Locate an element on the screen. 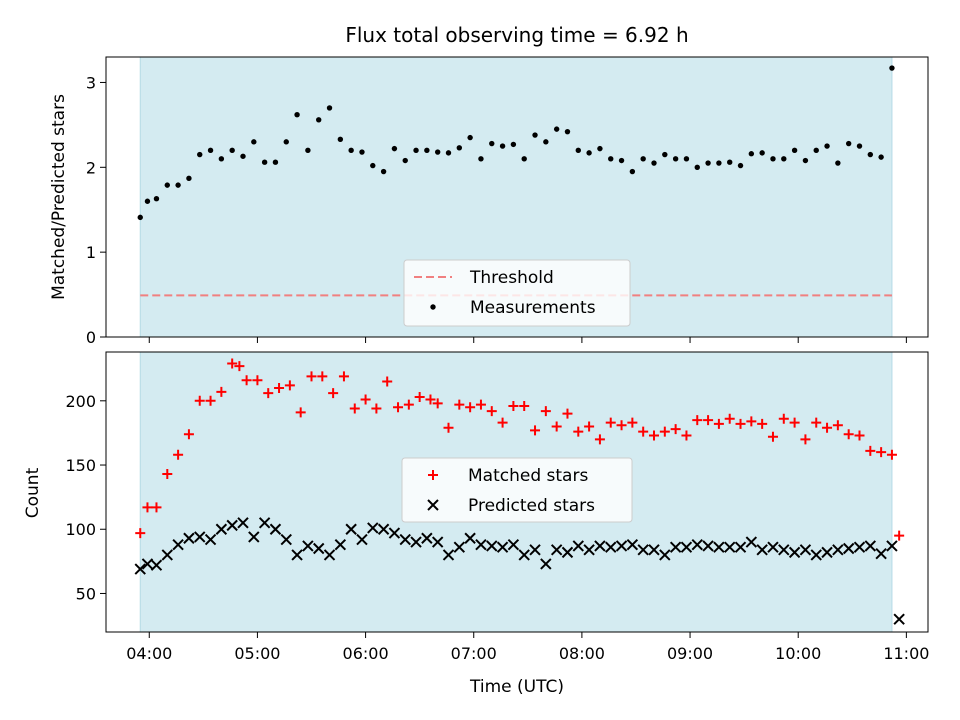 The height and width of the screenshot is (720, 960). y-tick-label: 1 is located at coordinates (91, 252).